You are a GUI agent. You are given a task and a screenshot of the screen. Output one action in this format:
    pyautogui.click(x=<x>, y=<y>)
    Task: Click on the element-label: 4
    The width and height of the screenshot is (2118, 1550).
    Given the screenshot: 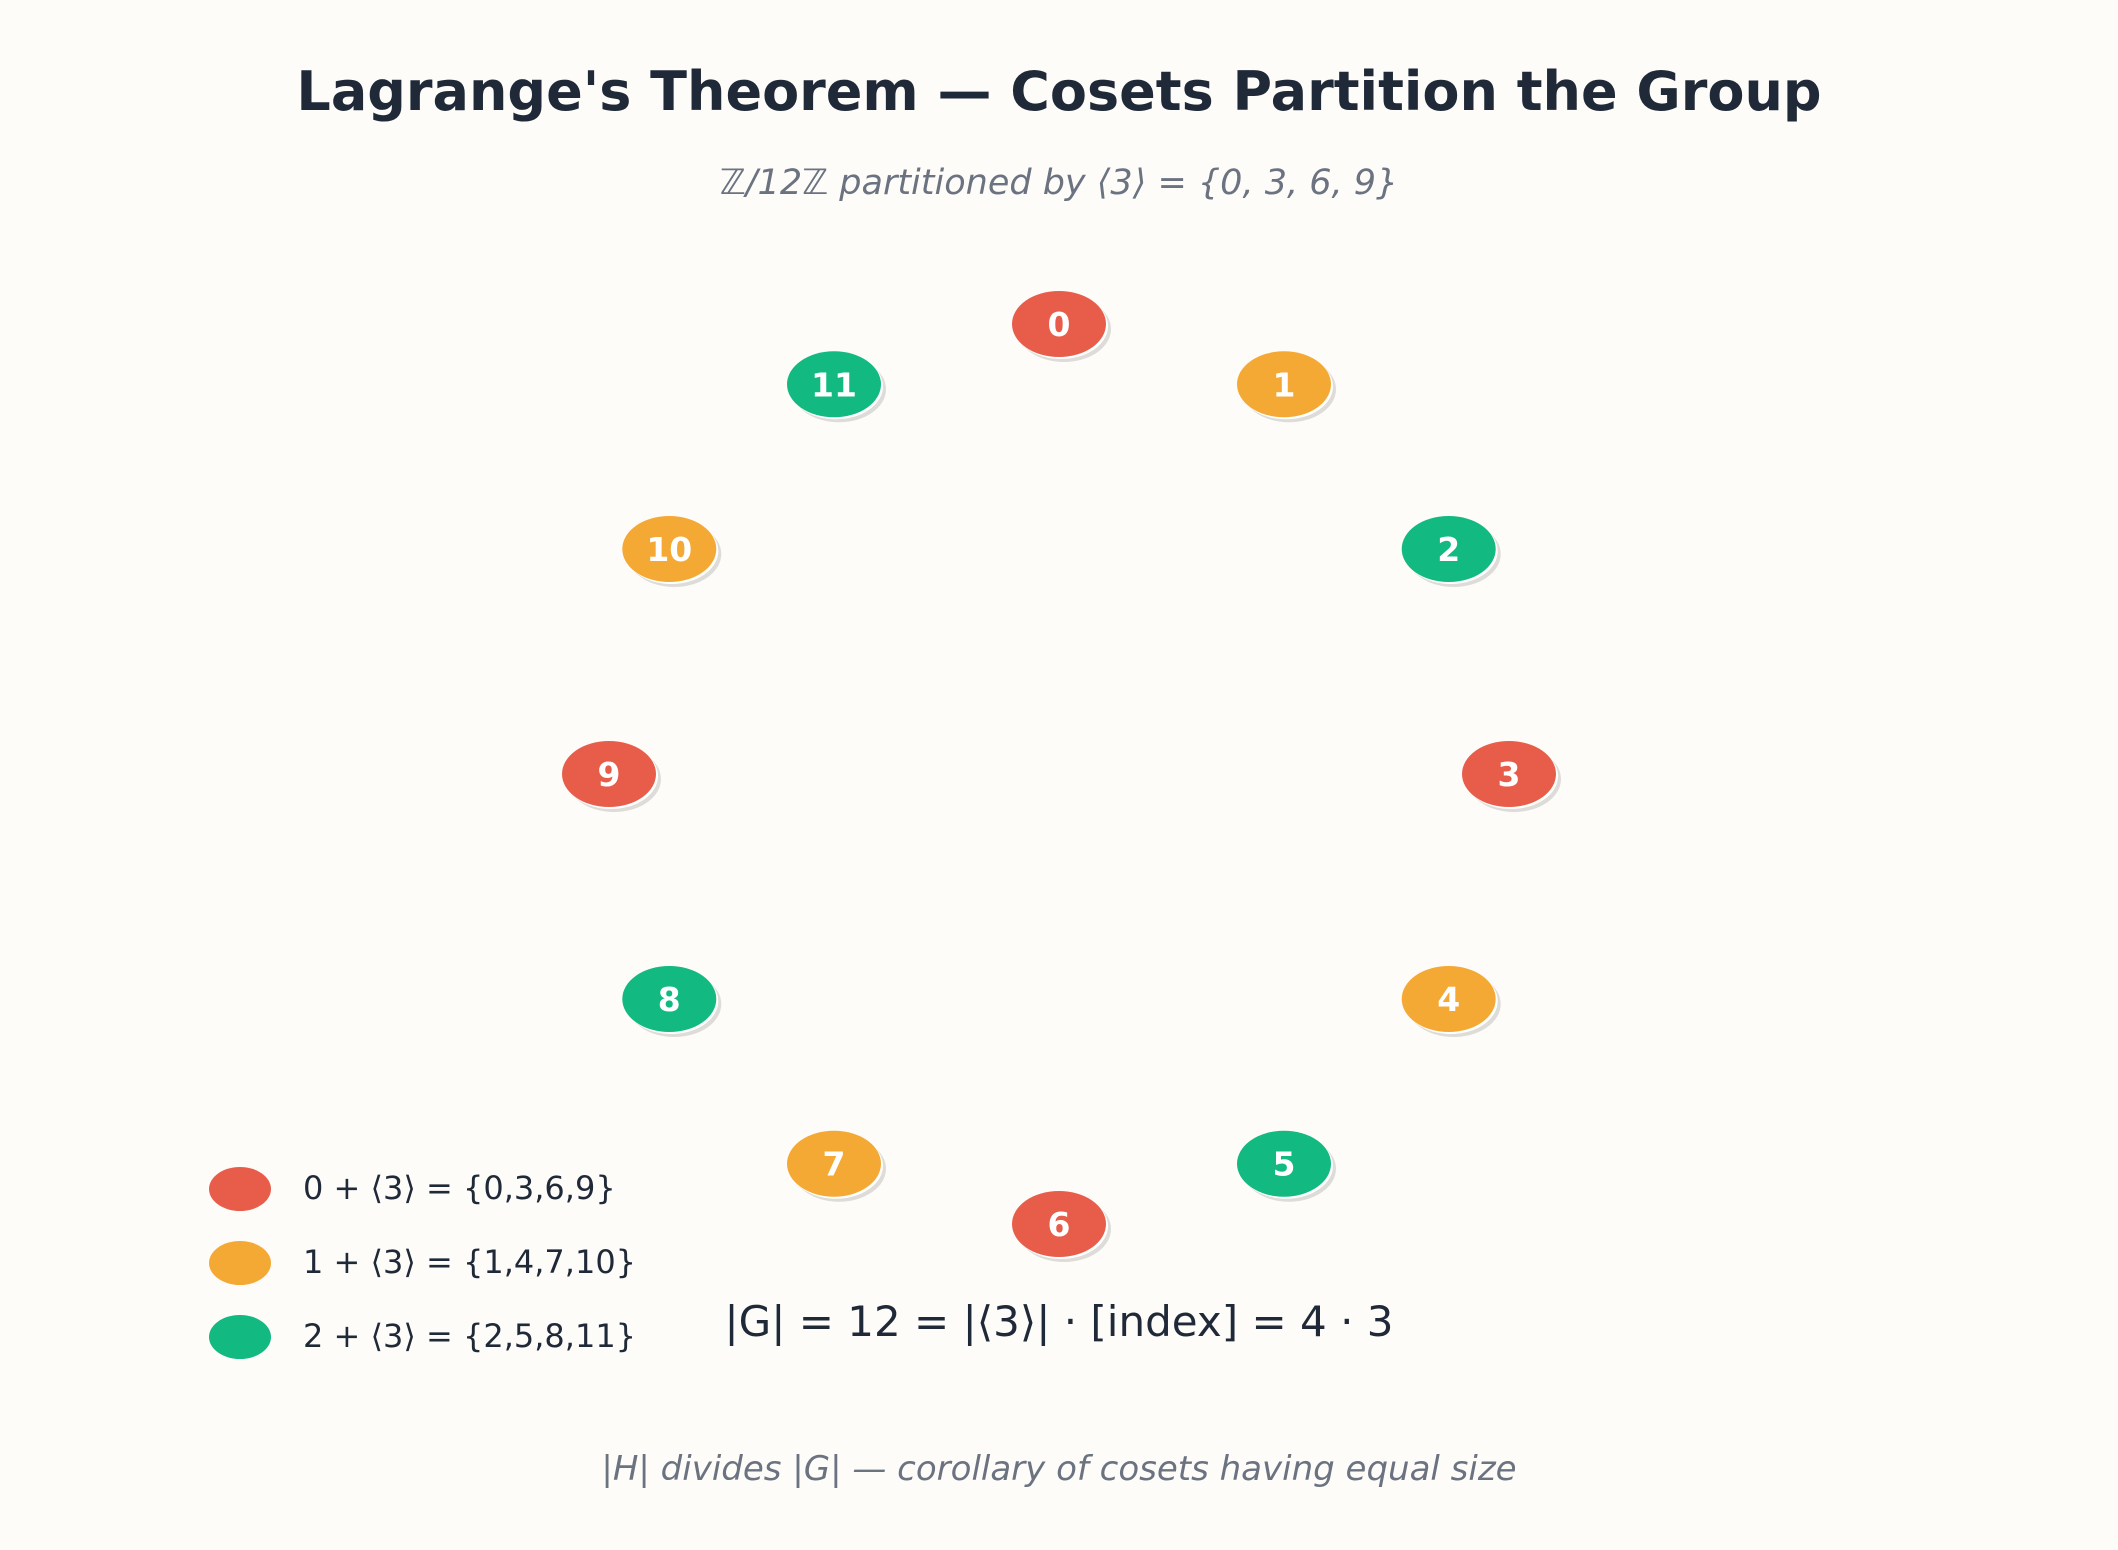 What is the action you would take?
    pyautogui.click(x=1448, y=999)
    